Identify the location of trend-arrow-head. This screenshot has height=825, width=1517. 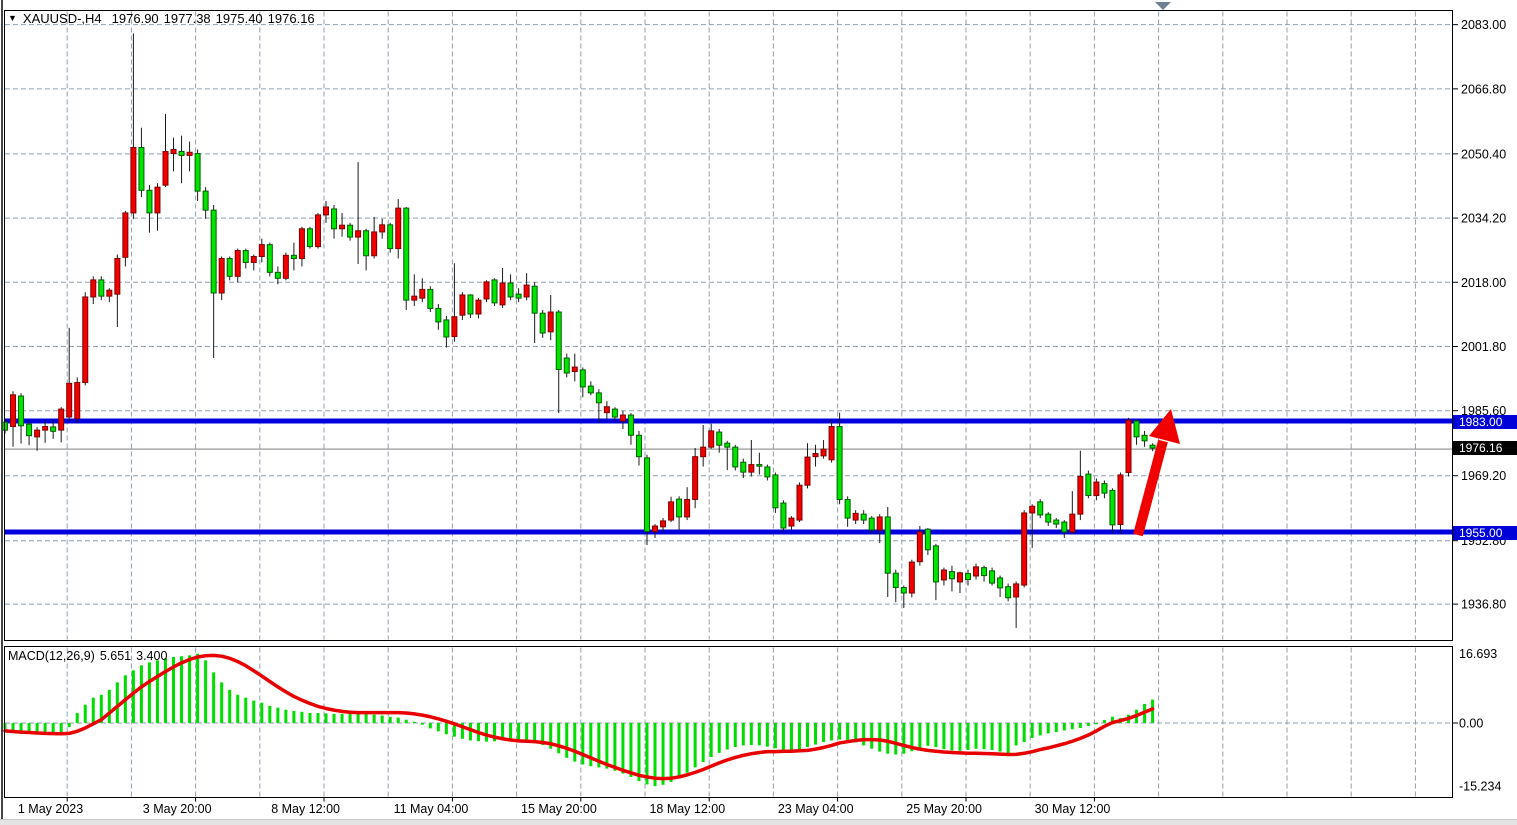
(1164, 426).